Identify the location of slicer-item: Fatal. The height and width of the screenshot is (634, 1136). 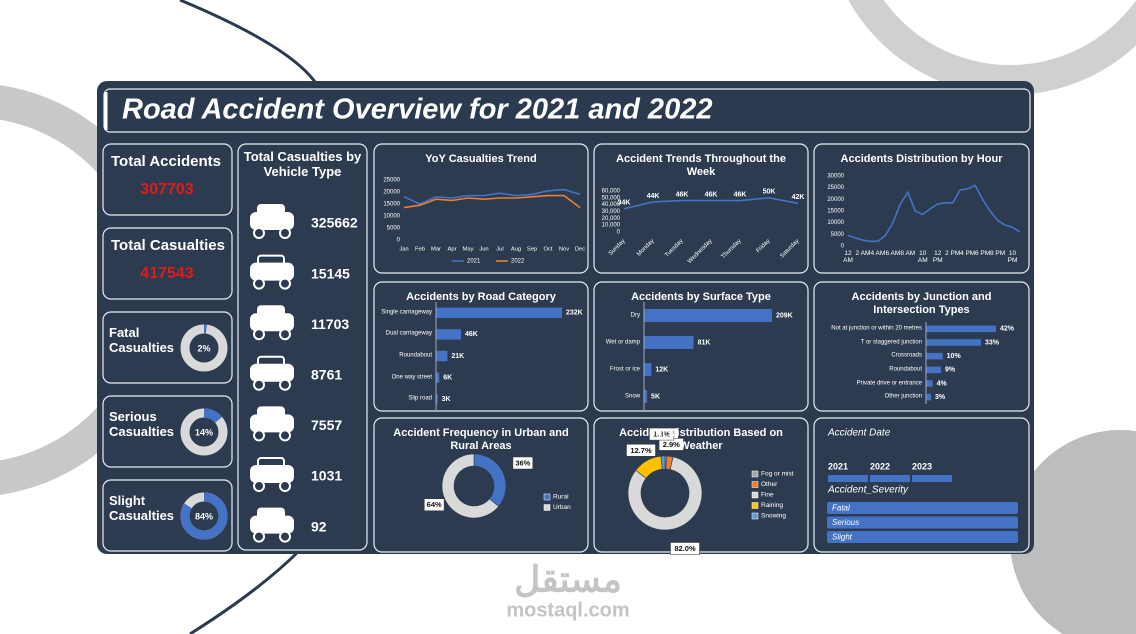
(841, 508).